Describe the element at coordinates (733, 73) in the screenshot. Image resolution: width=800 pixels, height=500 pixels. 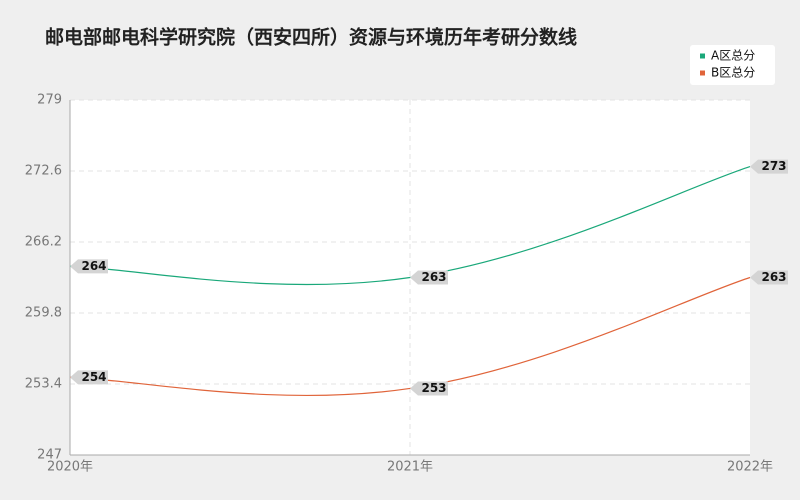
I see `legend-label: B区总分` at that location.